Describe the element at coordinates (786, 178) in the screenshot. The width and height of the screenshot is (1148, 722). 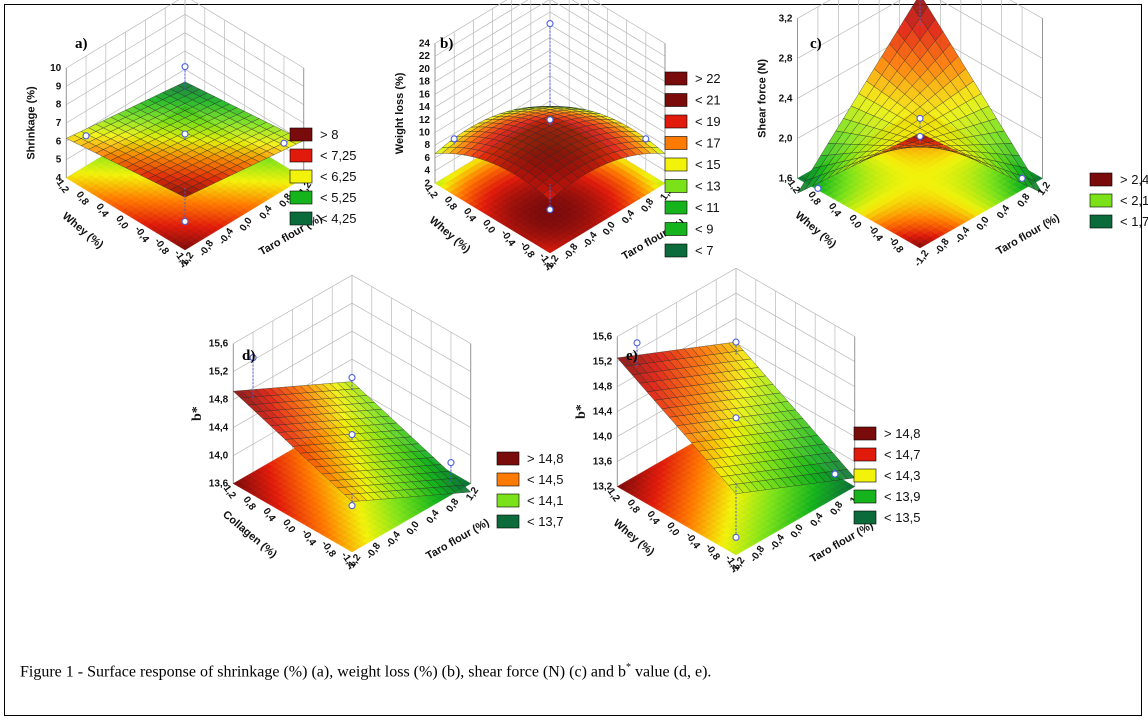
I see `z-tick-label: 1,6` at that location.